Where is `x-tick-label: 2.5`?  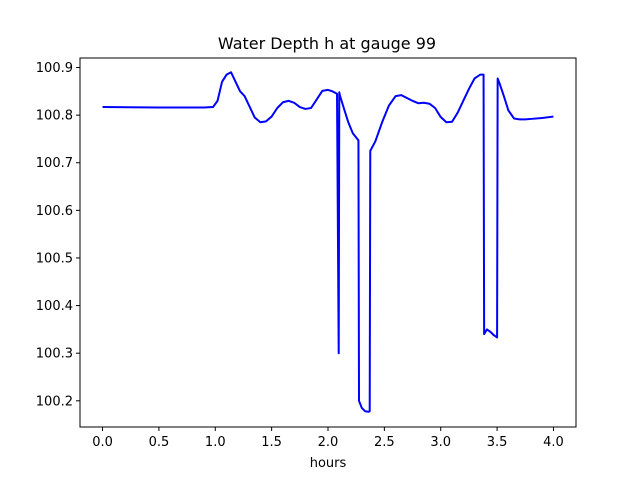 x-tick-label: 2.5 is located at coordinates (384, 442).